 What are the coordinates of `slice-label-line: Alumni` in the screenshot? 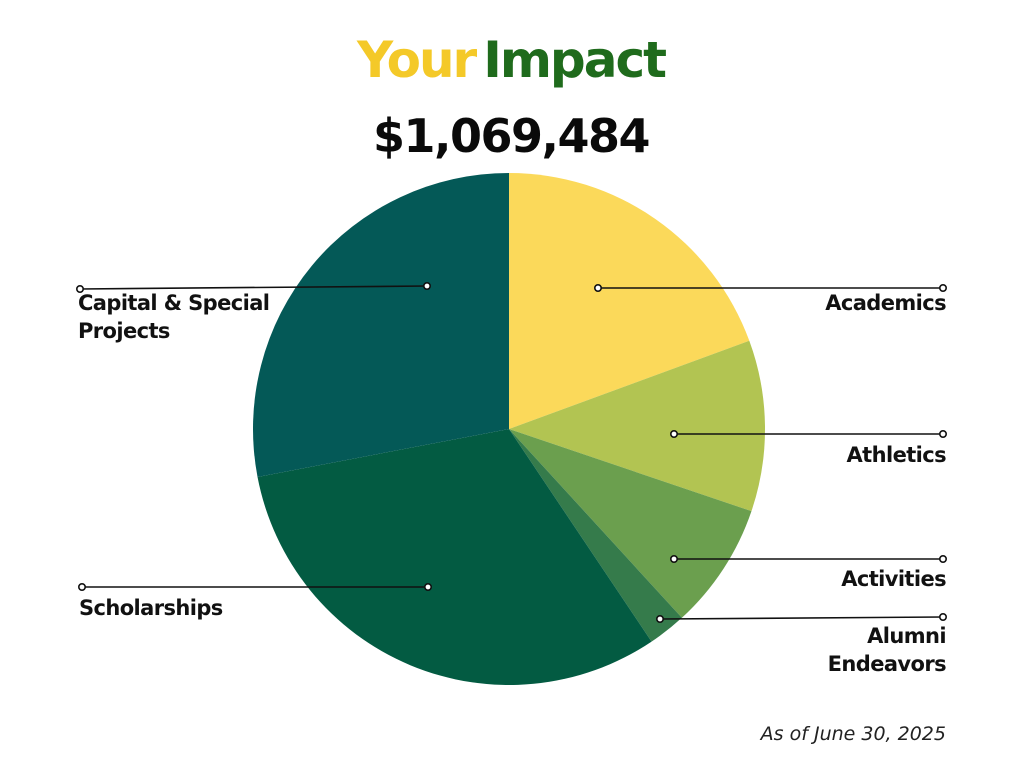 It's located at (906, 636).